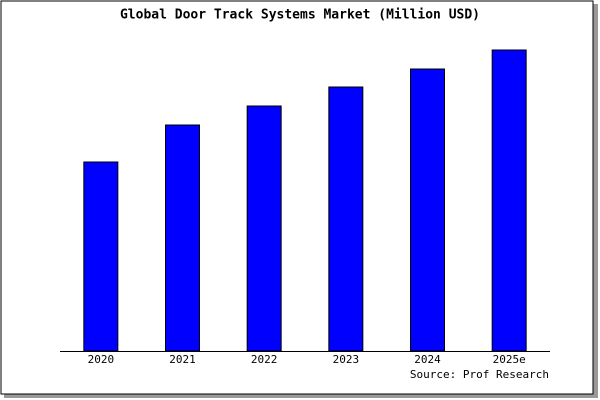 The width and height of the screenshot is (600, 400). What do you see at coordinates (509, 359) in the screenshot?
I see `x-tick-label: 2025e` at bounding box center [509, 359].